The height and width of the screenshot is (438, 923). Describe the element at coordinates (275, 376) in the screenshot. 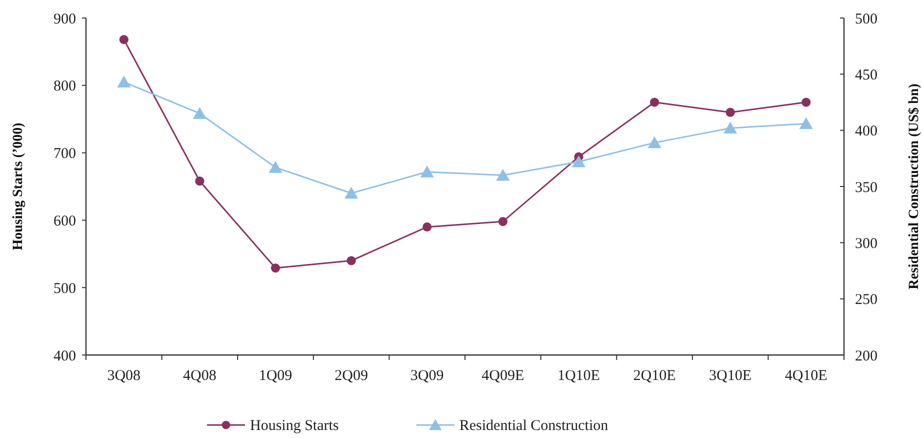

I see `x-tick-label: 1Q09` at that location.